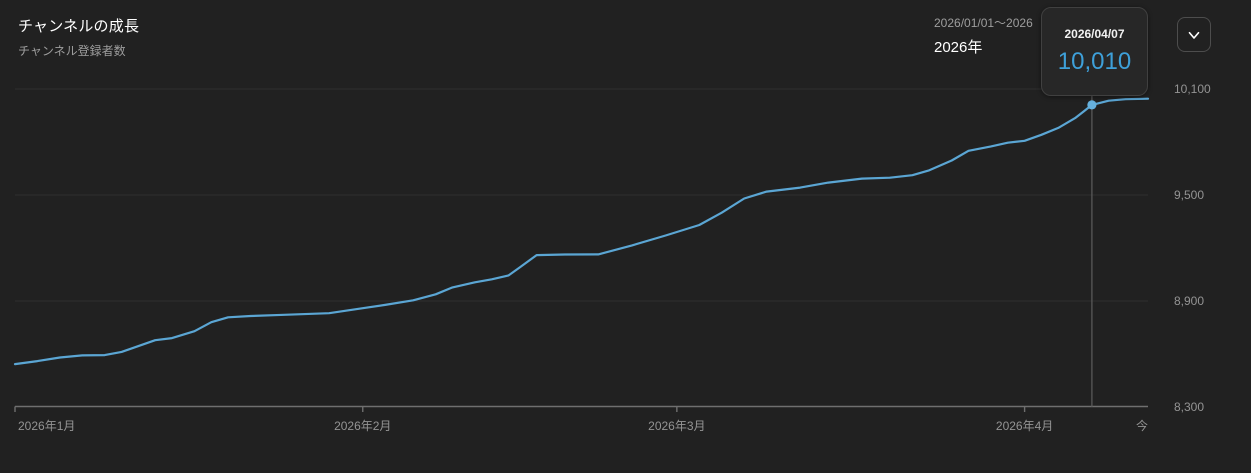  What do you see at coordinates (983, 23) in the screenshot?
I see `date-range-text: 2026/01/01～2026` at bounding box center [983, 23].